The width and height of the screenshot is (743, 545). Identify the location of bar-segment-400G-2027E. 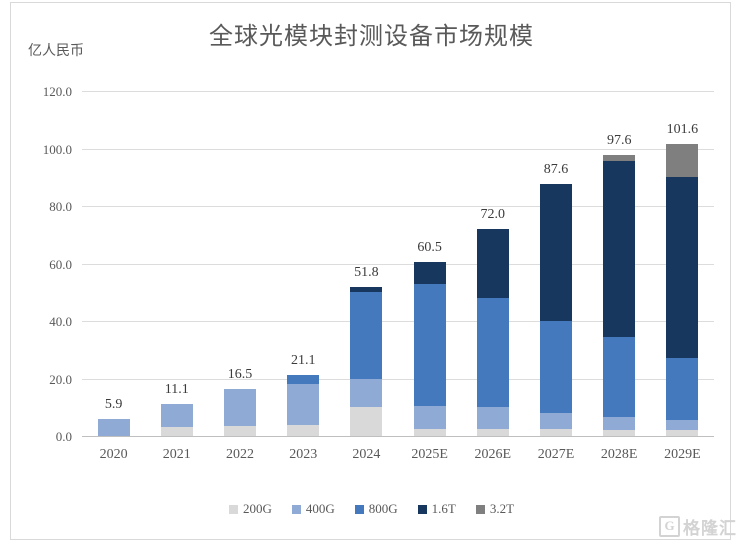
(556, 421).